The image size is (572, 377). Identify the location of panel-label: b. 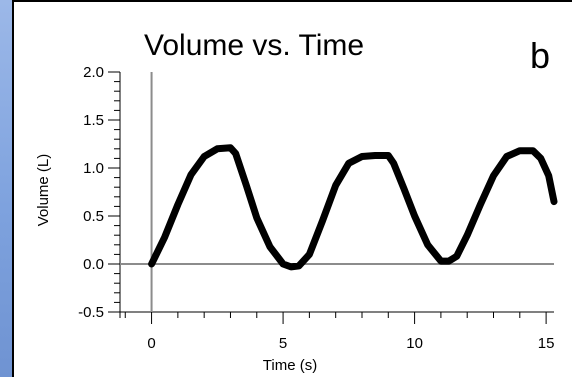
(540, 55).